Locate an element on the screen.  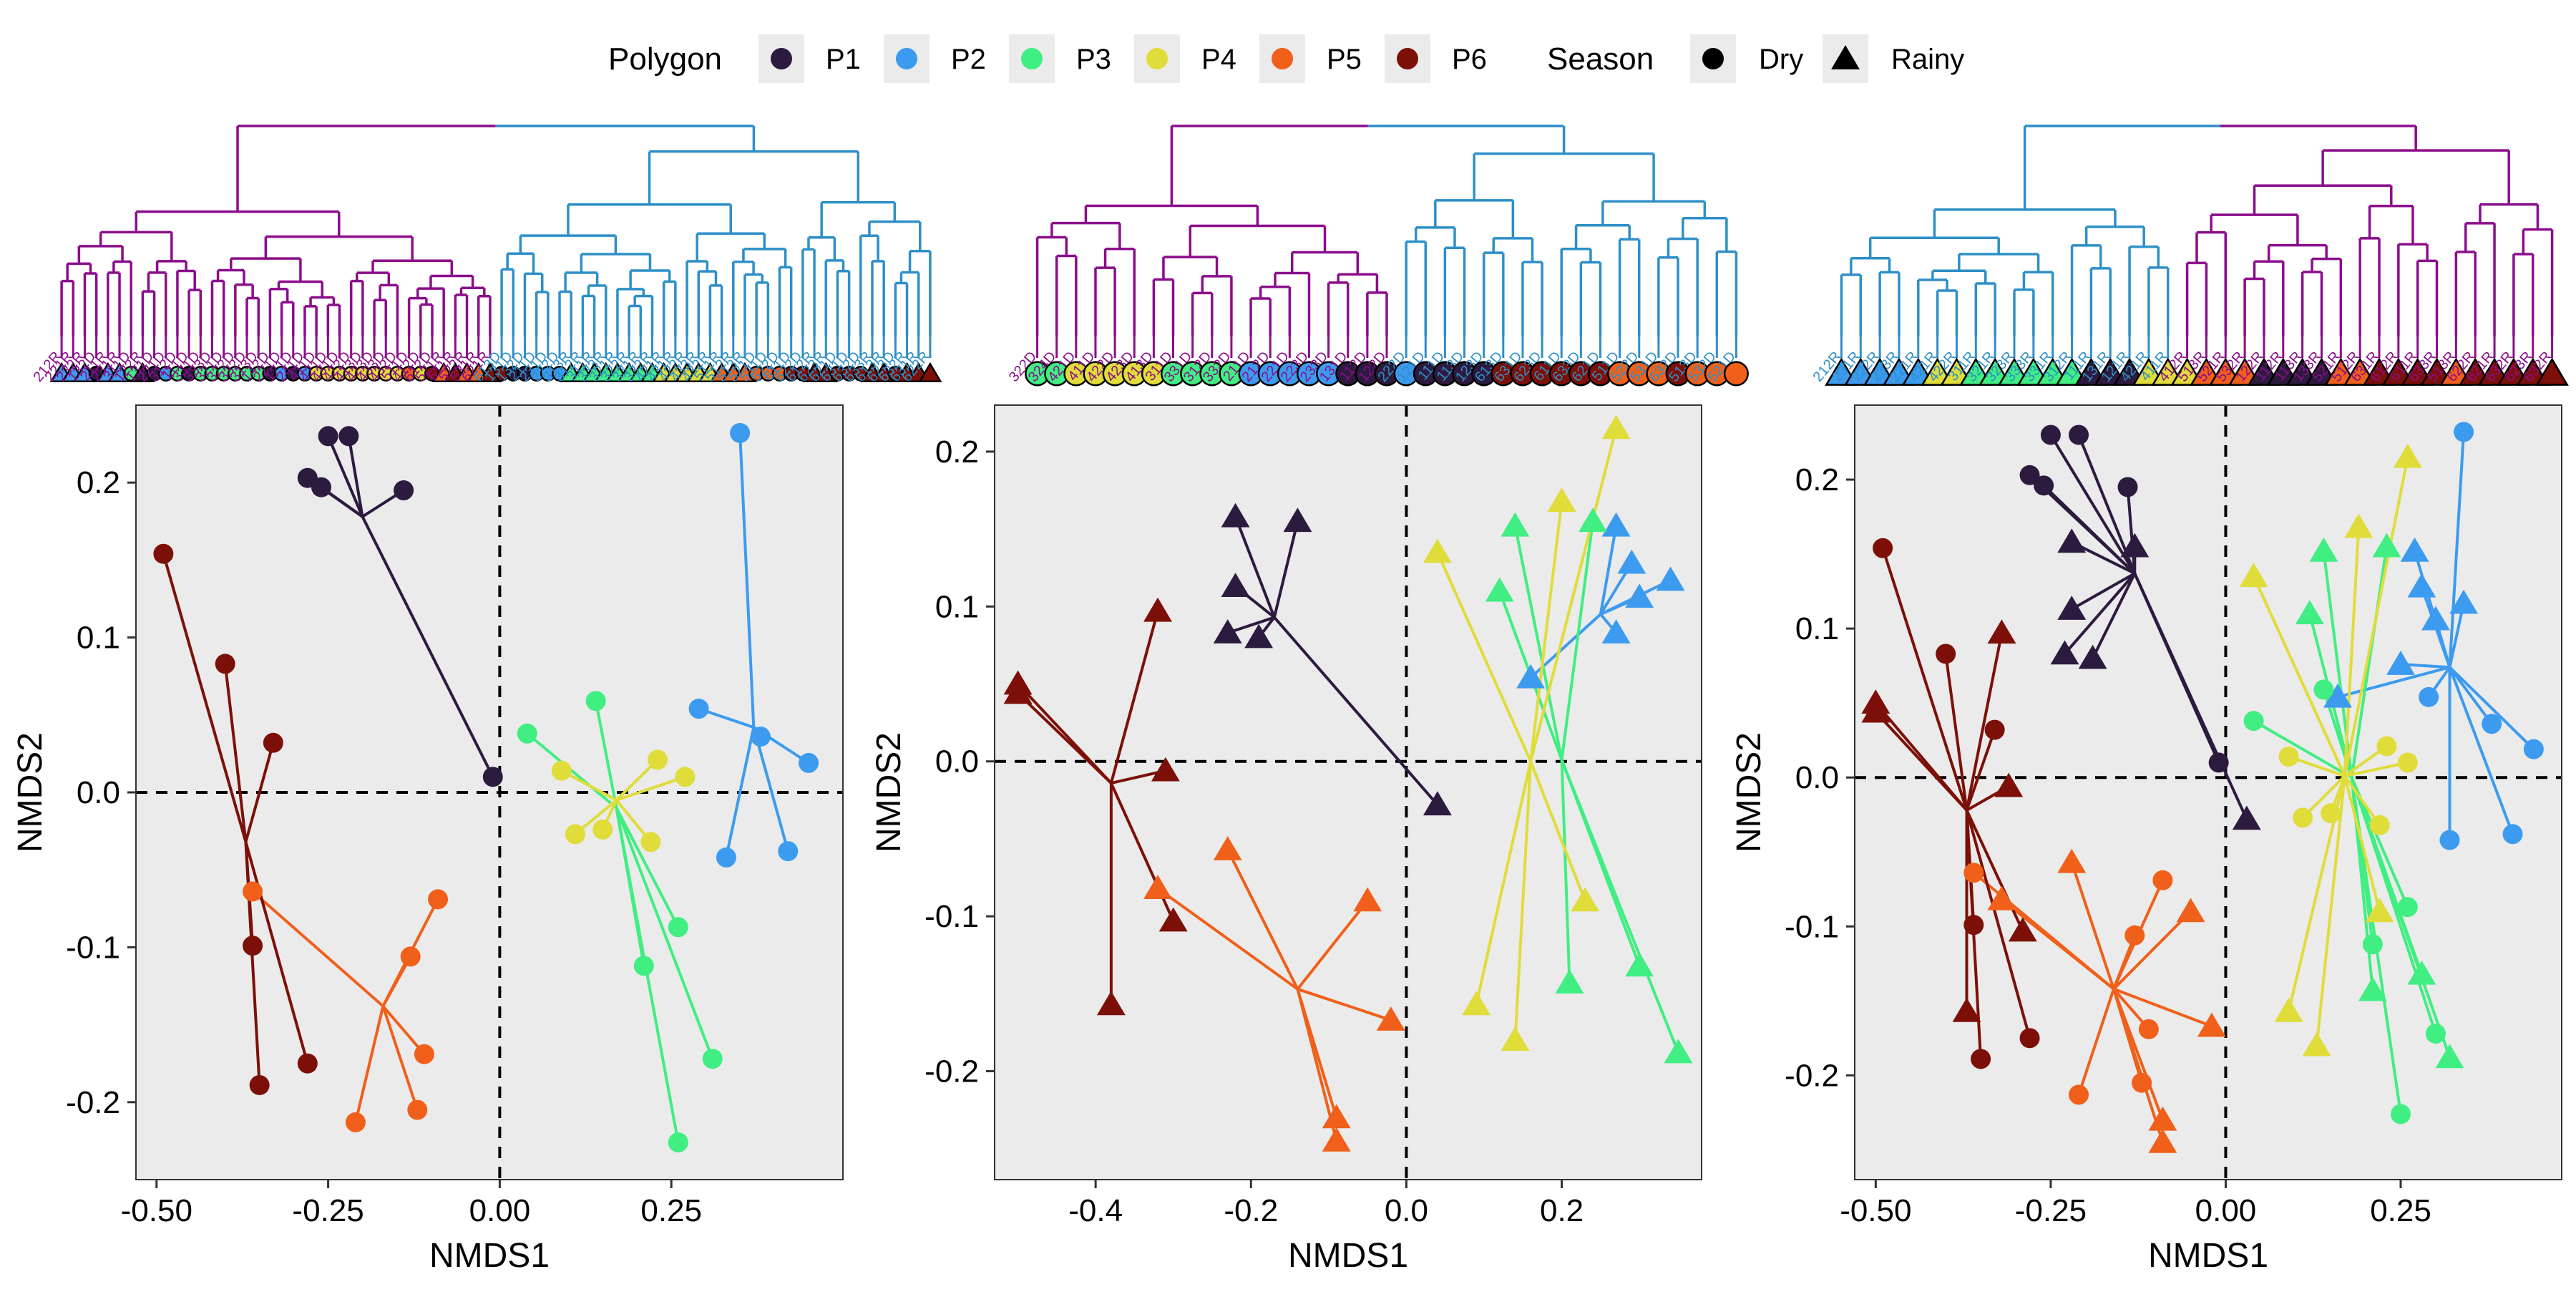
legend: Polygon Season P1 P2 P3 P4 P5 P6 Dry Rainy is located at coordinates (1286, 58).